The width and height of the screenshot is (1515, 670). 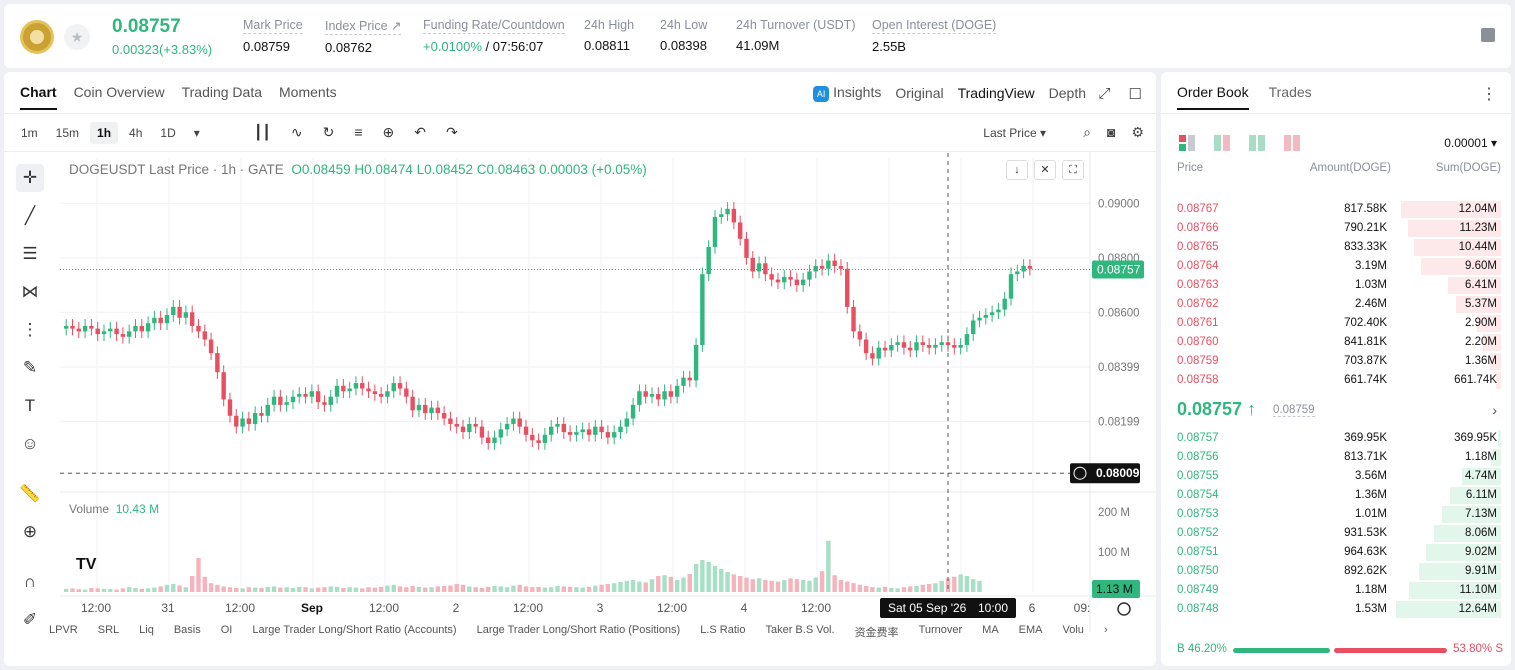 What do you see at coordinates (30, 367) in the screenshot?
I see `brush-icon: ✎` at bounding box center [30, 367].